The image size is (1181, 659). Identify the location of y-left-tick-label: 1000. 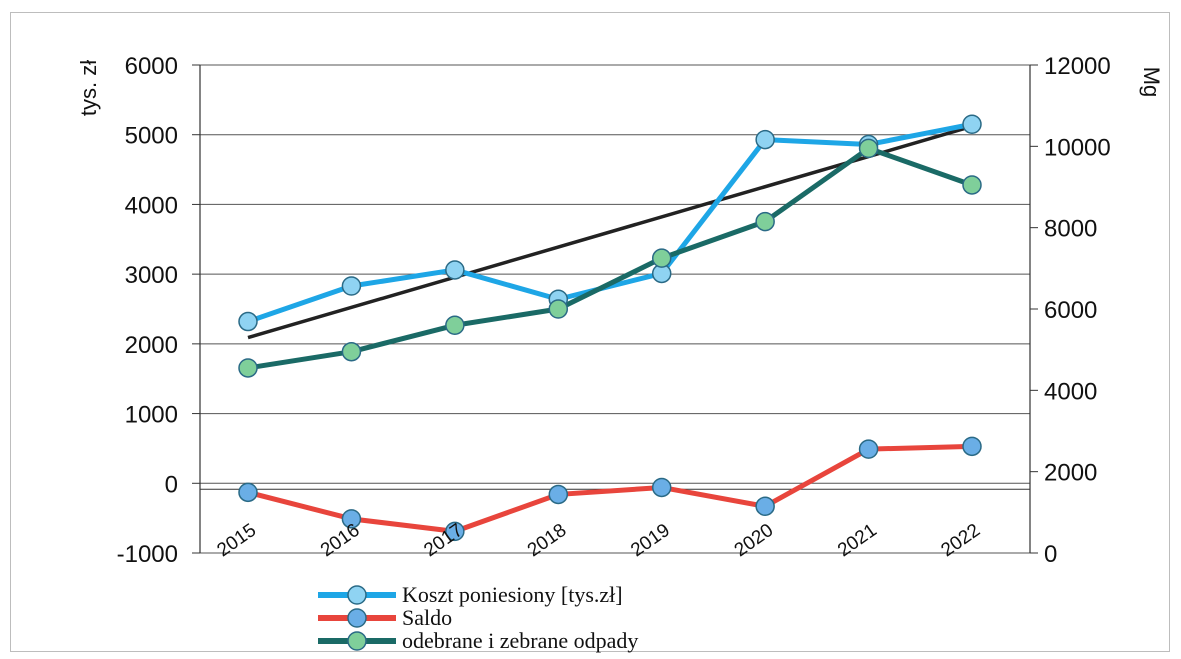
(151, 415).